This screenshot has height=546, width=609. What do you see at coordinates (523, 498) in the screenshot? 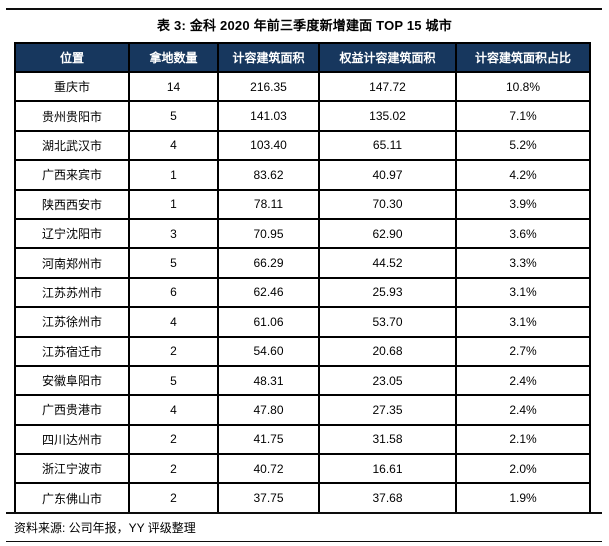
I see `table-cell: 1.9%` at bounding box center [523, 498].